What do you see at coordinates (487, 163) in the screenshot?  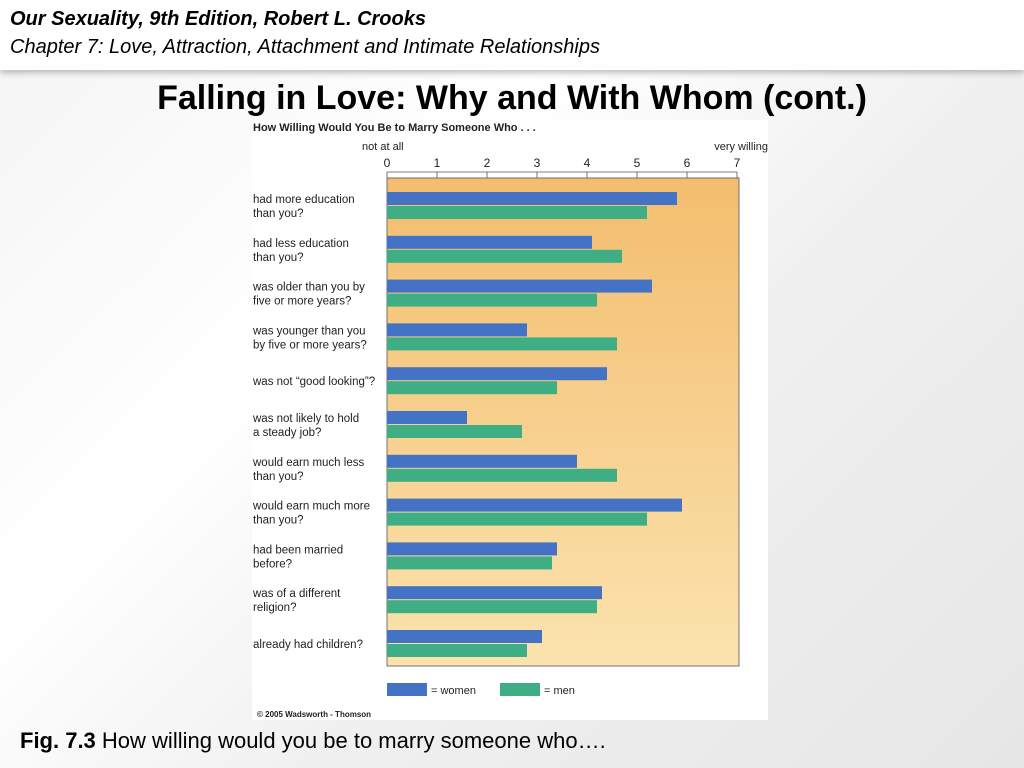 I see `tick-label: 2` at bounding box center [487, 163].